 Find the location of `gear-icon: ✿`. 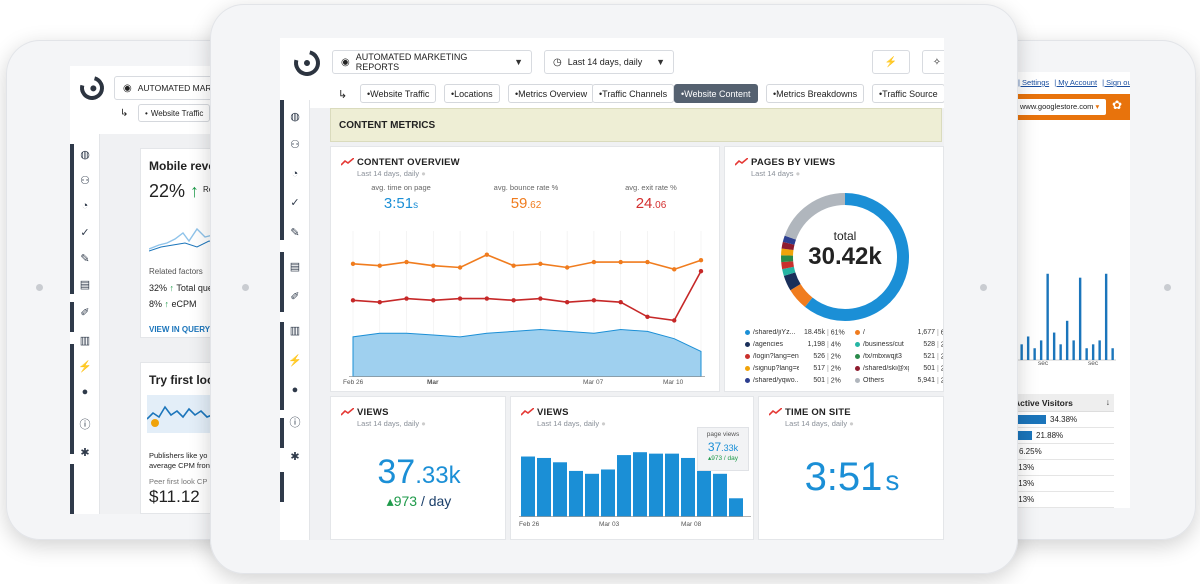

gear-icon: ✿ is located at coordinates (1117, 105).